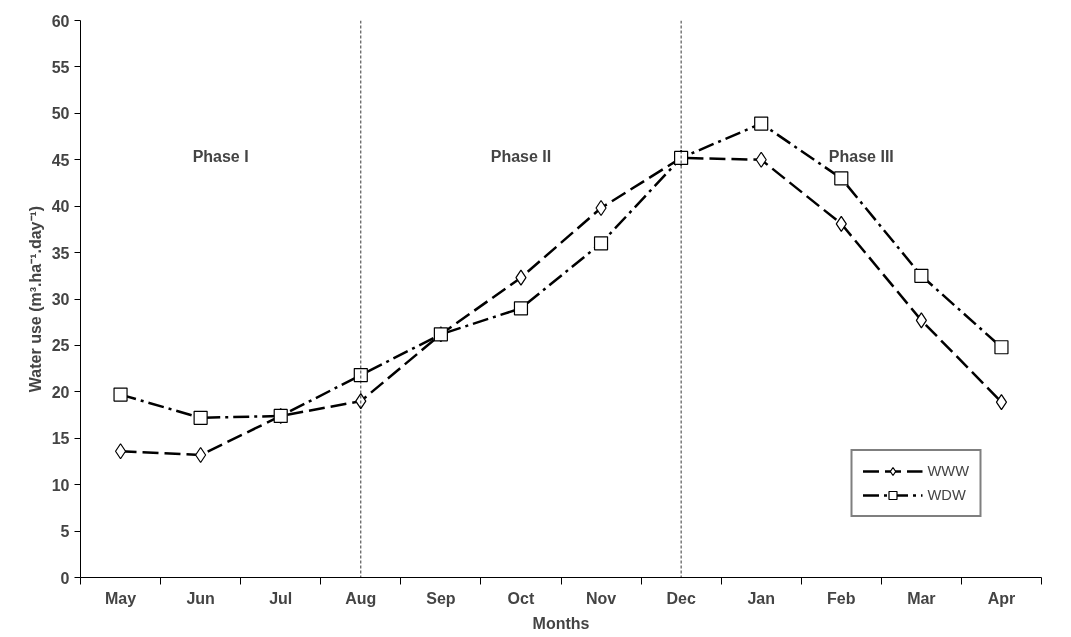  What do you see at coordinates (60, 299) in the screenshot?
I see `y-tick-label: 30` at bounding box center [60, 299].